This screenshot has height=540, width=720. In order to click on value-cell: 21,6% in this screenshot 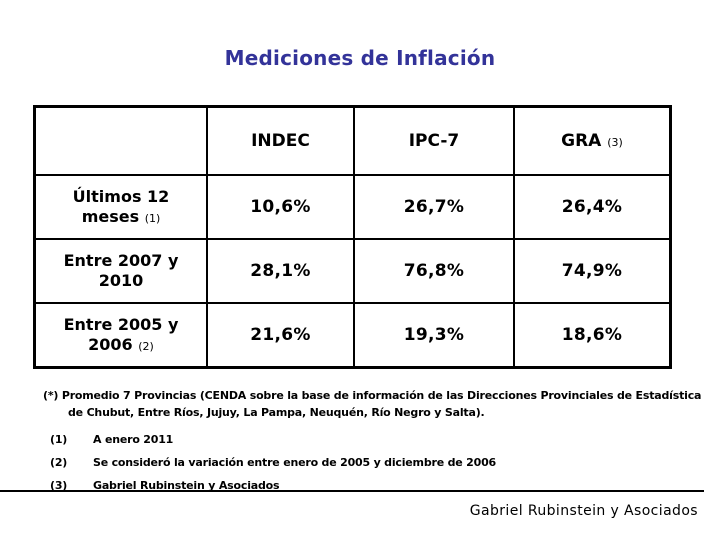, I will do `click(280, 335)`.